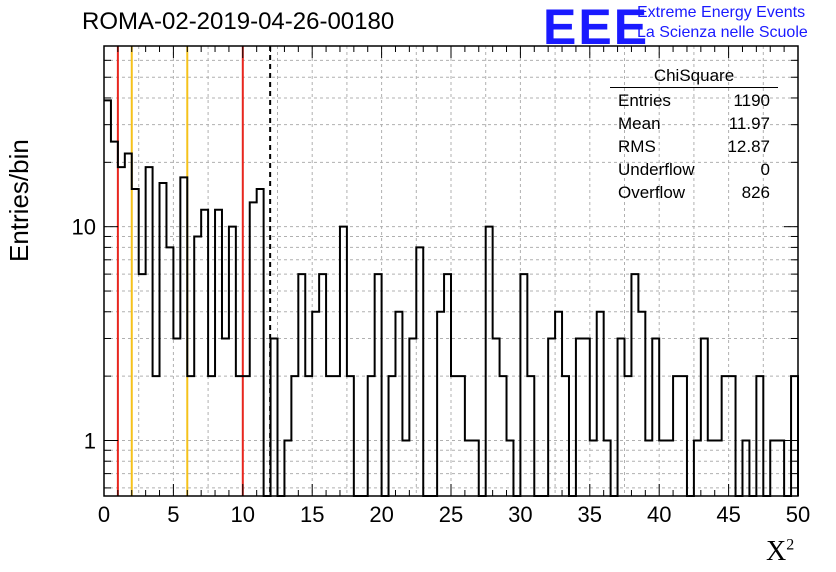 The width and height of the screenshot is (836, 572). Describe the element at coordinates (19, 200) in the screenshot. I see `y-axis-label: Entries/bin` at that location.